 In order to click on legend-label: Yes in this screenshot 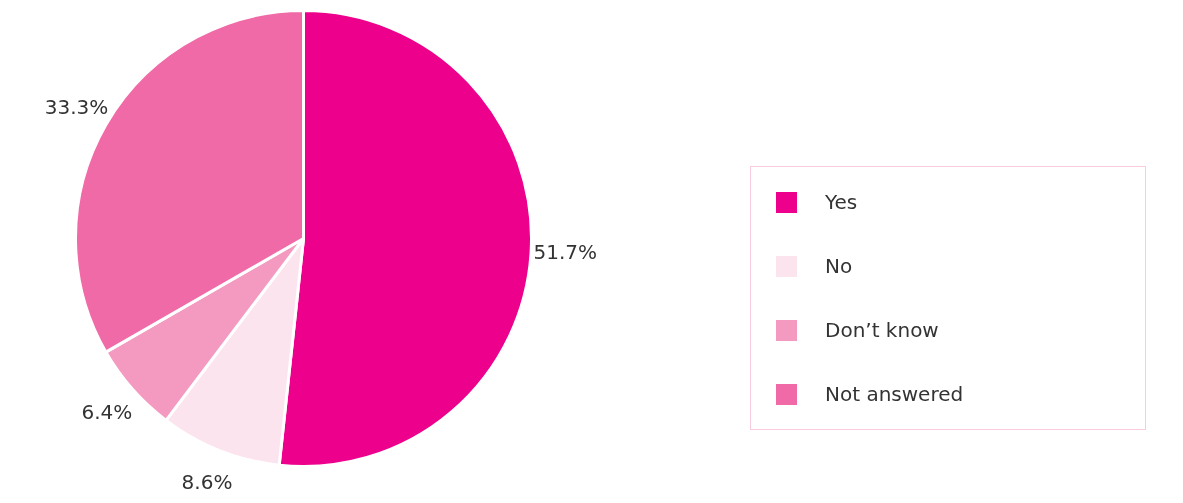, I will do `click(842, 202)`.